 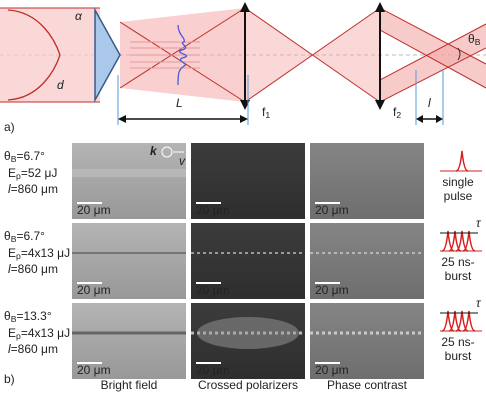 What do you see at coordinates (429, 103) in the screenshot?
I see `label-l: l` at bounding box center [429, 103].